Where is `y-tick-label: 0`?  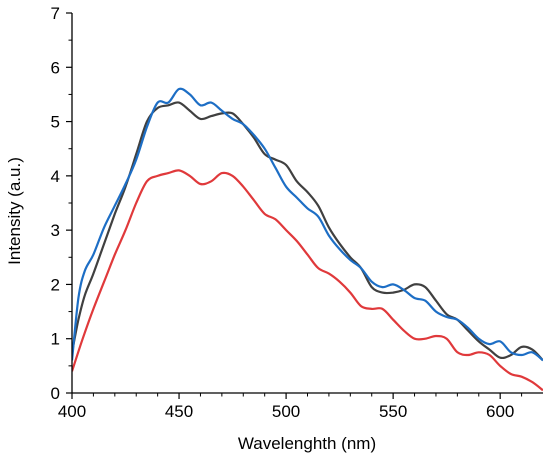 y-tick-label: 0 is located at coordinates (55, 393).